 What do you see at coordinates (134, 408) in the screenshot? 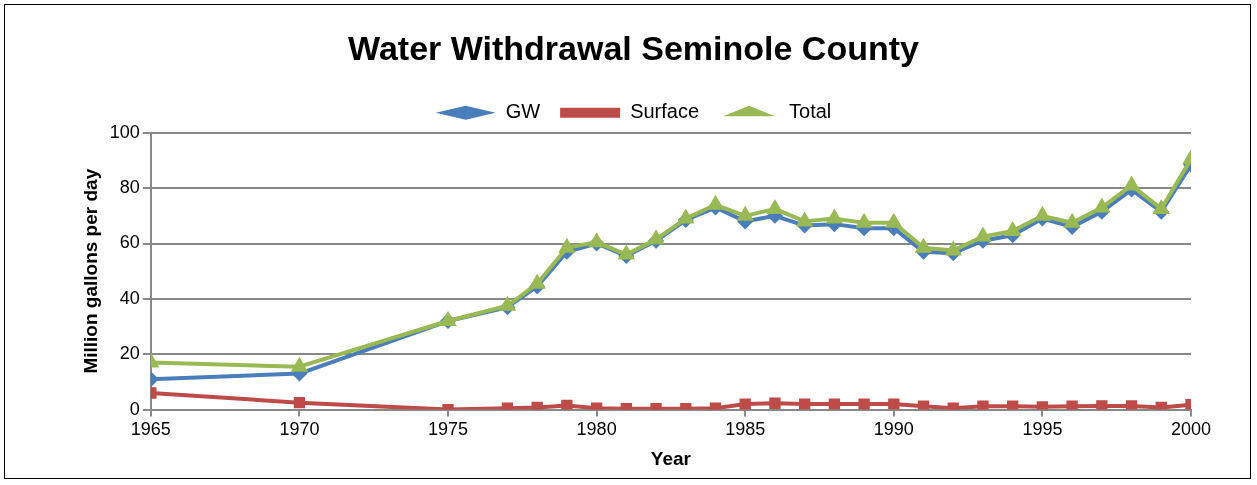
I see `y-tick-label: 0` at bounding box center [134, 408].